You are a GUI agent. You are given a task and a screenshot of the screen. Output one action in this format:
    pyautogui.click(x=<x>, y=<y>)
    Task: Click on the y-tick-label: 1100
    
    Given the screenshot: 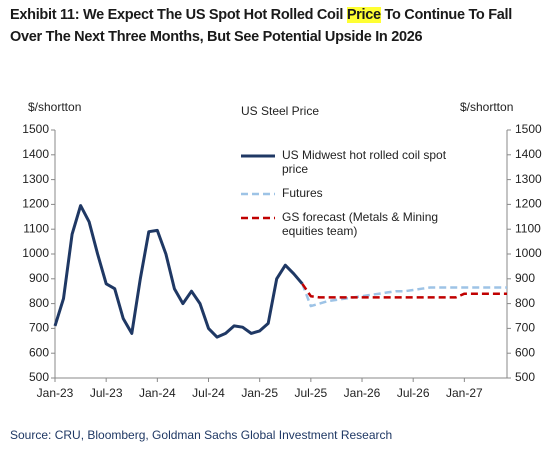 What is the action you would take?
    pyautogui.click(x=36, y=228)
    